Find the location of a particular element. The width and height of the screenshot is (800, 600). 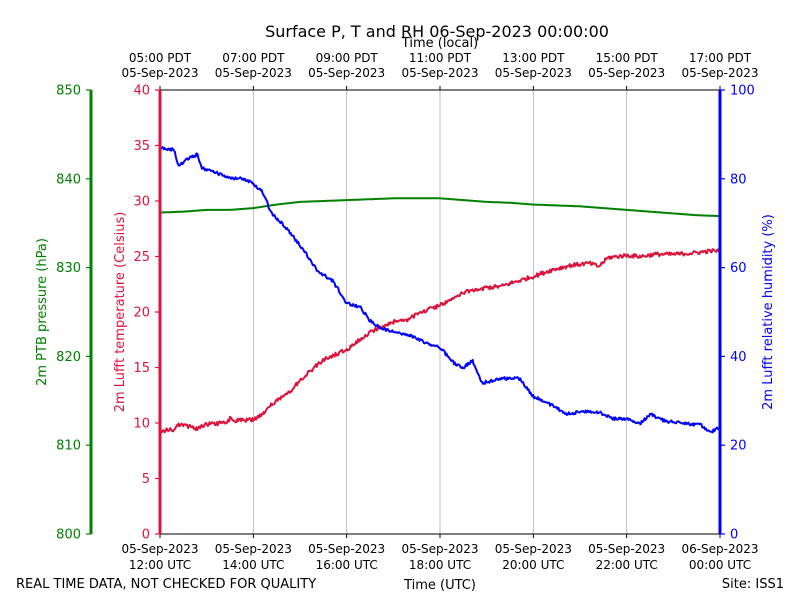

quality-disclaimer: REAL TIME DATA, NOT CHECKED FOR QUALITY is located at coordinates (166, 584).